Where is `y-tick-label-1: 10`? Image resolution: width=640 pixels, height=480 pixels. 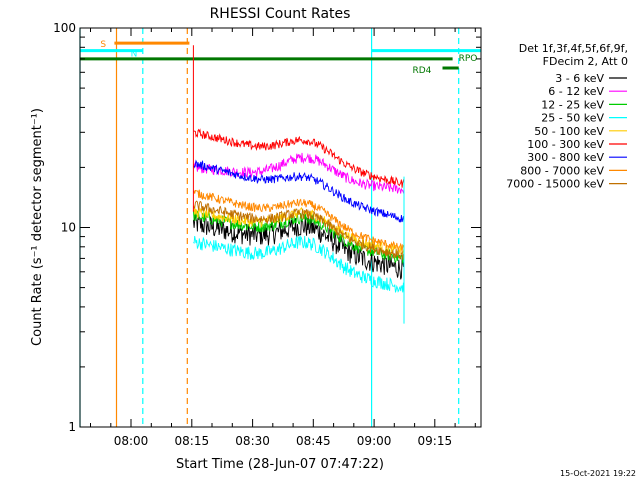 y-tick-label-1: 10 is located at coordinates (68, 228).